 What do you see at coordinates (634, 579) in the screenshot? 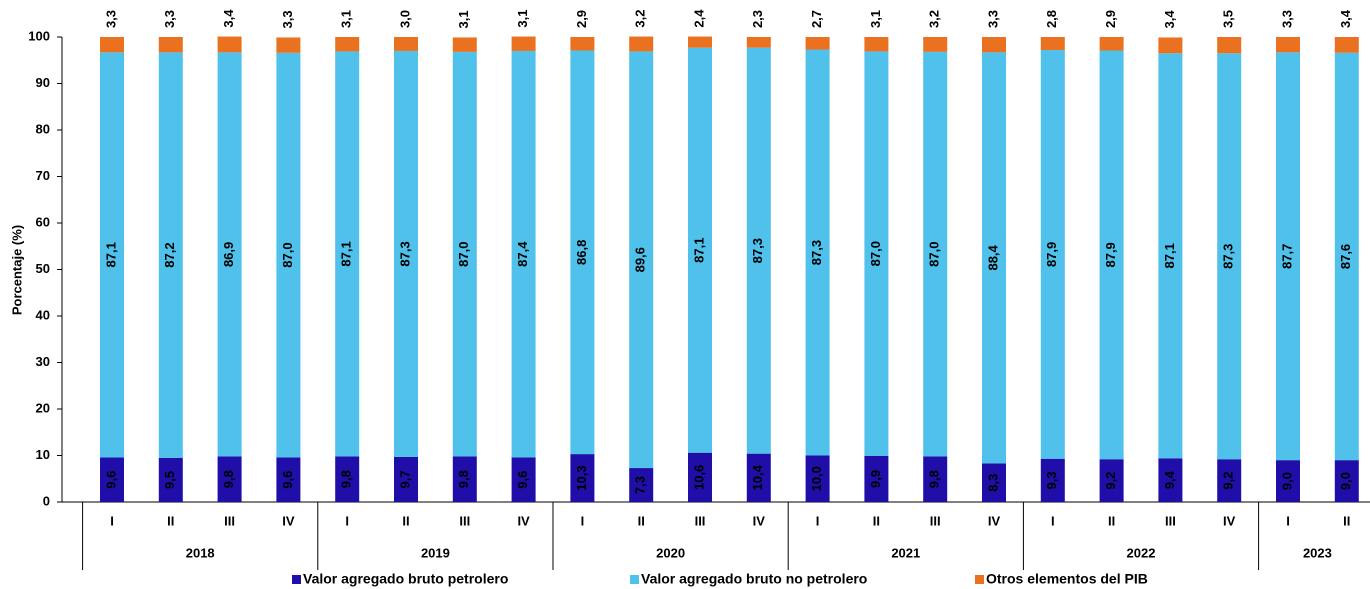
I see `legend-swatch` at bounding box center [634, 579].